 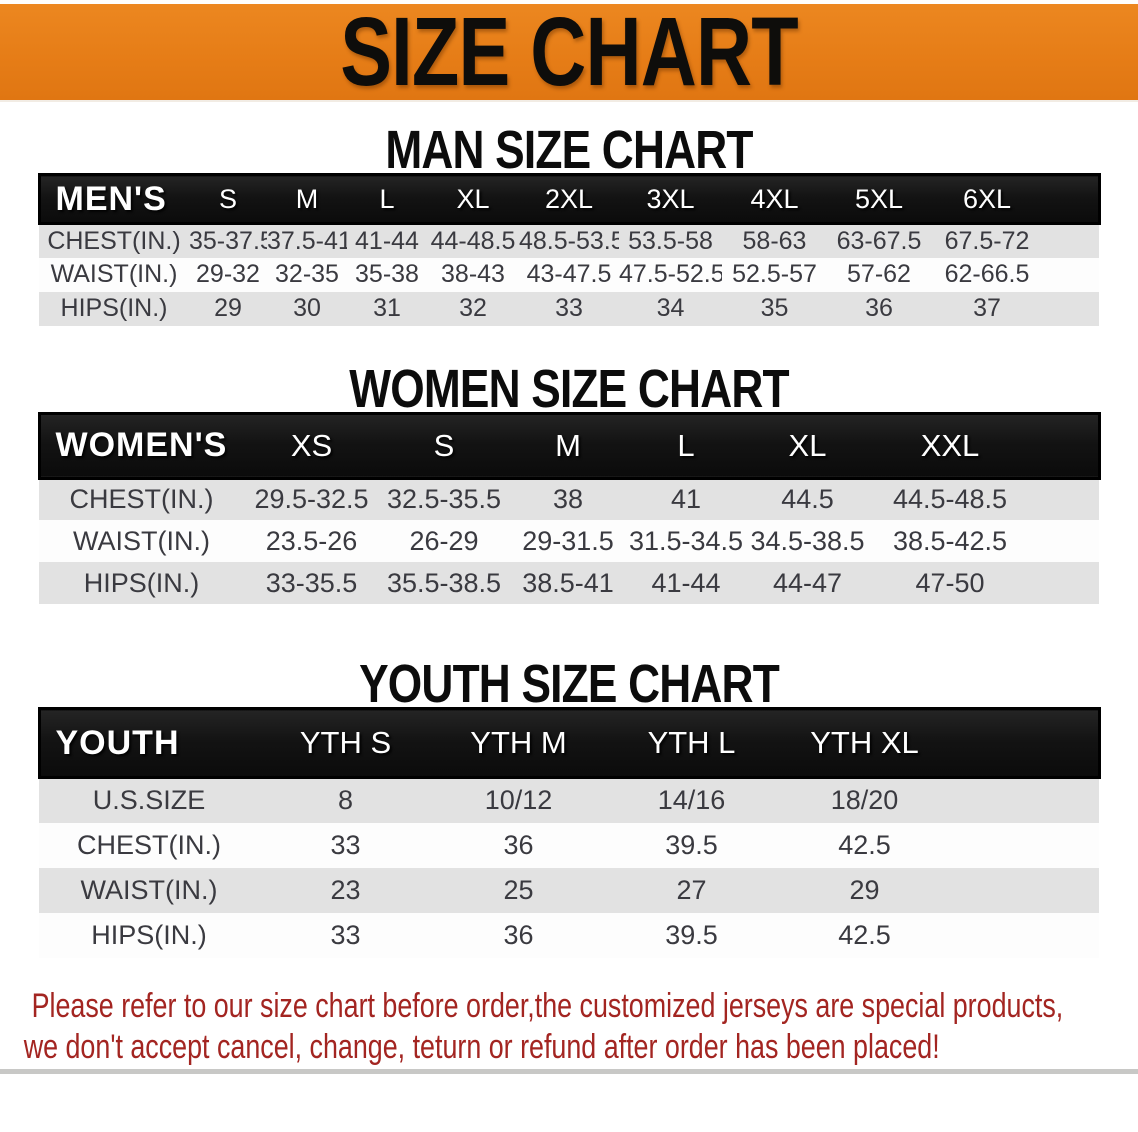 What do you see at coordinates (307, 240) in the screenshot?
I see `size-cell: 37.5-41` at bounding box center [307, 240].